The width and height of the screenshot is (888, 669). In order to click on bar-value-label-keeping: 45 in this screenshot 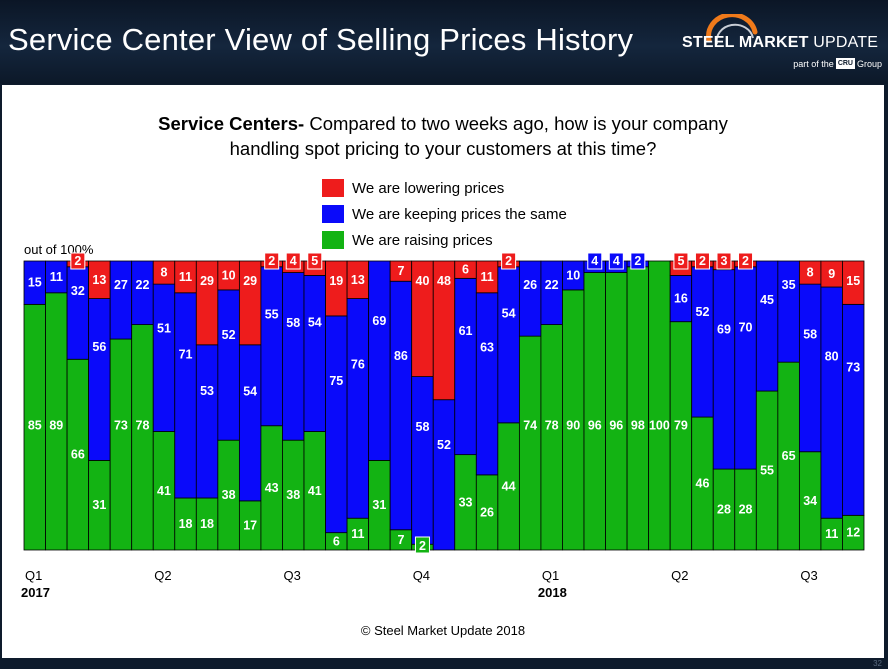, I will do `click(767, 300)`.